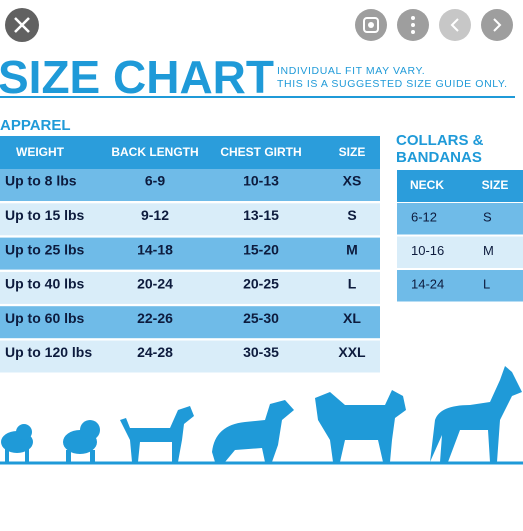 Image resolution: width=523 pixels, height=531 pixels. What do you see at coordinates (45, 249) in the screenshot?
I see `table-cell: Up to 25 lbs` at bounding box center [45, 249].